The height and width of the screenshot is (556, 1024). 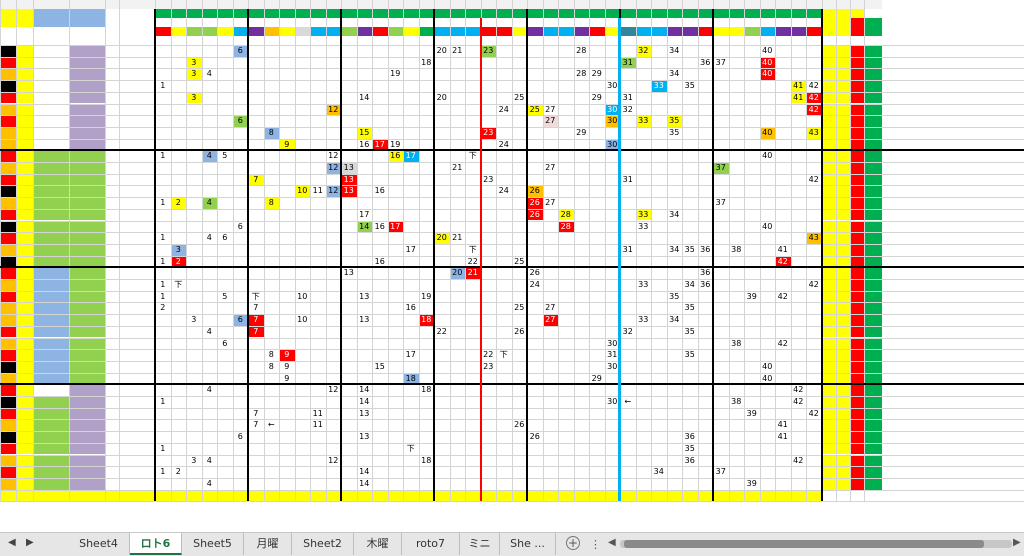 What do you see at coordinates (480, 544) in the screenshot?
I see `tab-mini: ミニ` at bounding box center [480, 544].